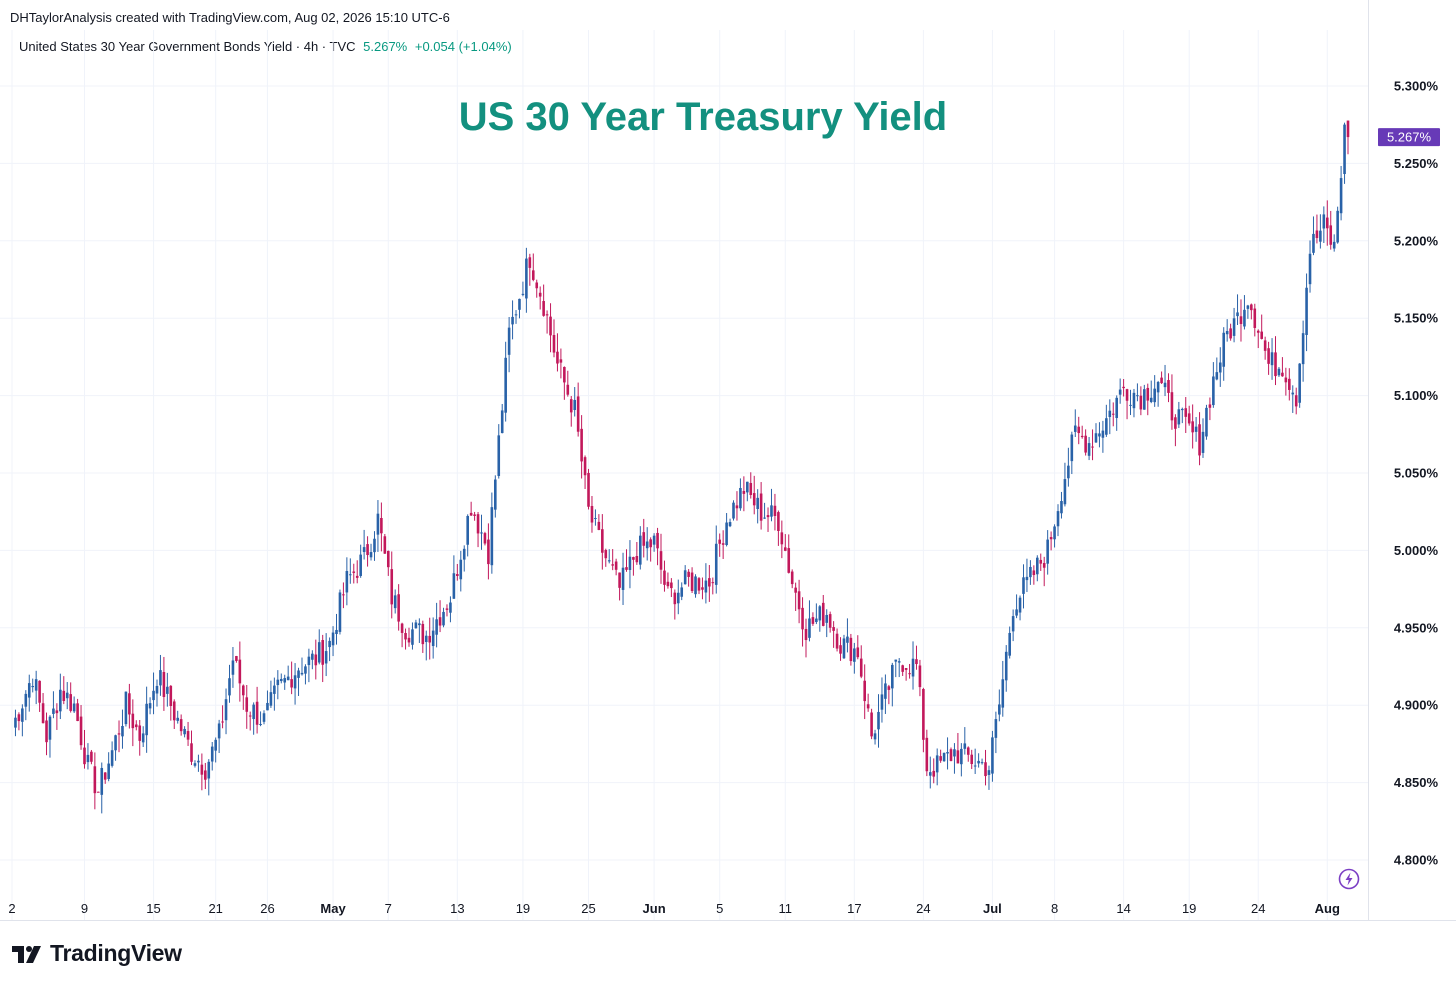 The image size is (1456, 985). Describe the element at coordinates (385, 46) in the screenshot. I see `last-price: 5.267%` at that location.